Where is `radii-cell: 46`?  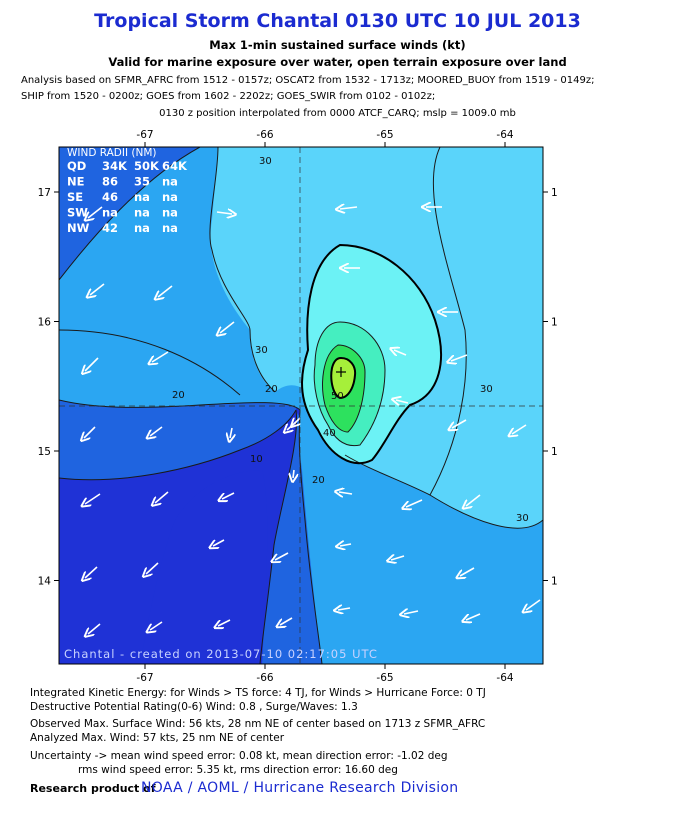
radii-cell: 46 is located at coordinates (110, 197).